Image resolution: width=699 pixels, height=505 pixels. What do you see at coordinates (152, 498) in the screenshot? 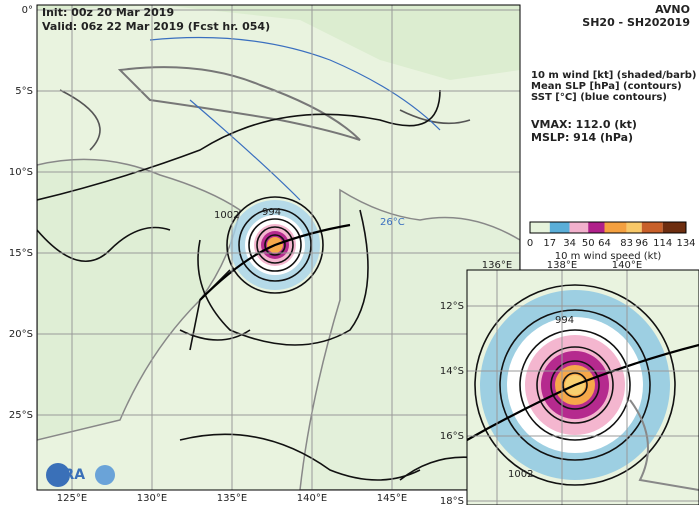
I see `lon-label: 130°E` at bounding box center [152, 498].